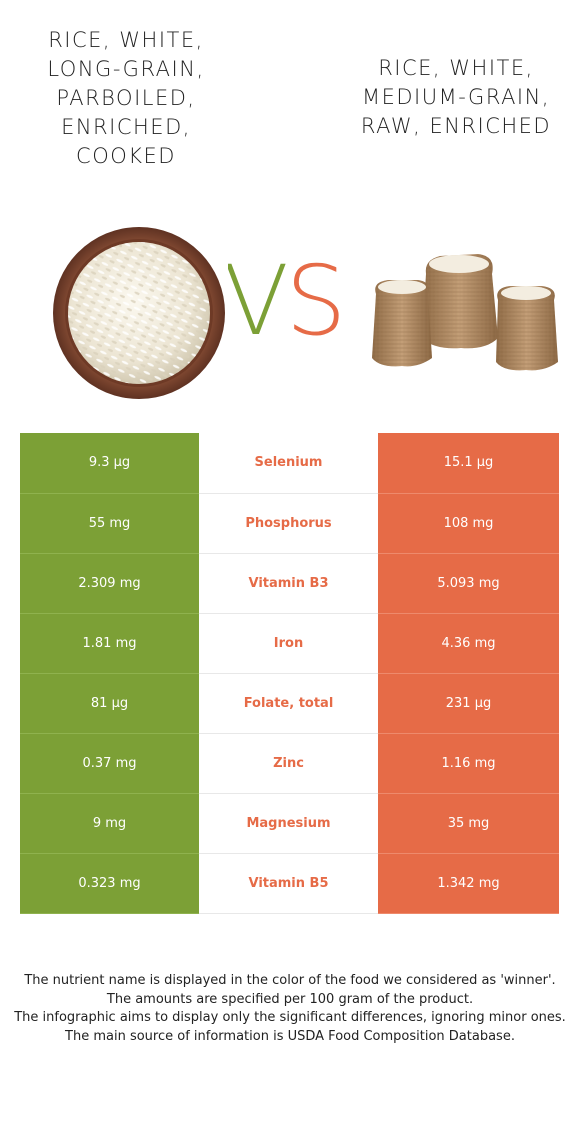 The width and height of the screenshot is (580, 1144). I want to click on vs-s-letter: S, so click(316, 300).